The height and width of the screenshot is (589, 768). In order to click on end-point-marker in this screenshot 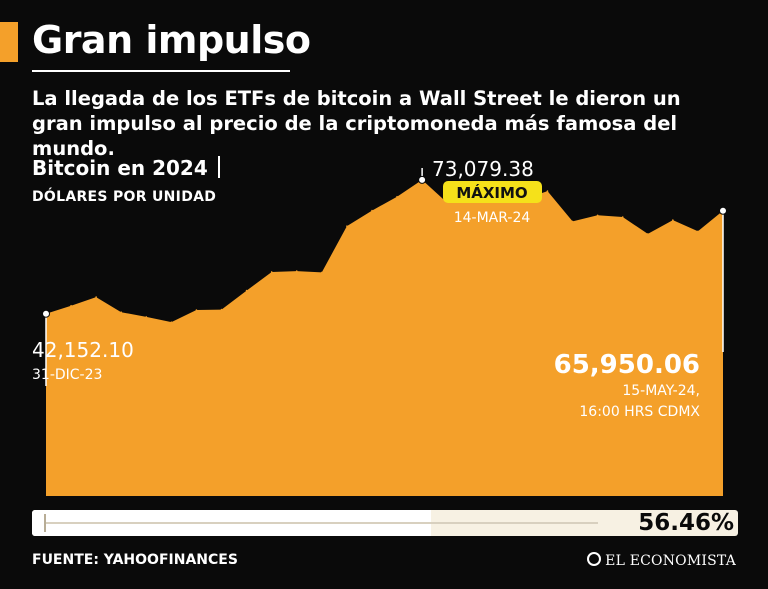, I will do `click(723, 210)`.